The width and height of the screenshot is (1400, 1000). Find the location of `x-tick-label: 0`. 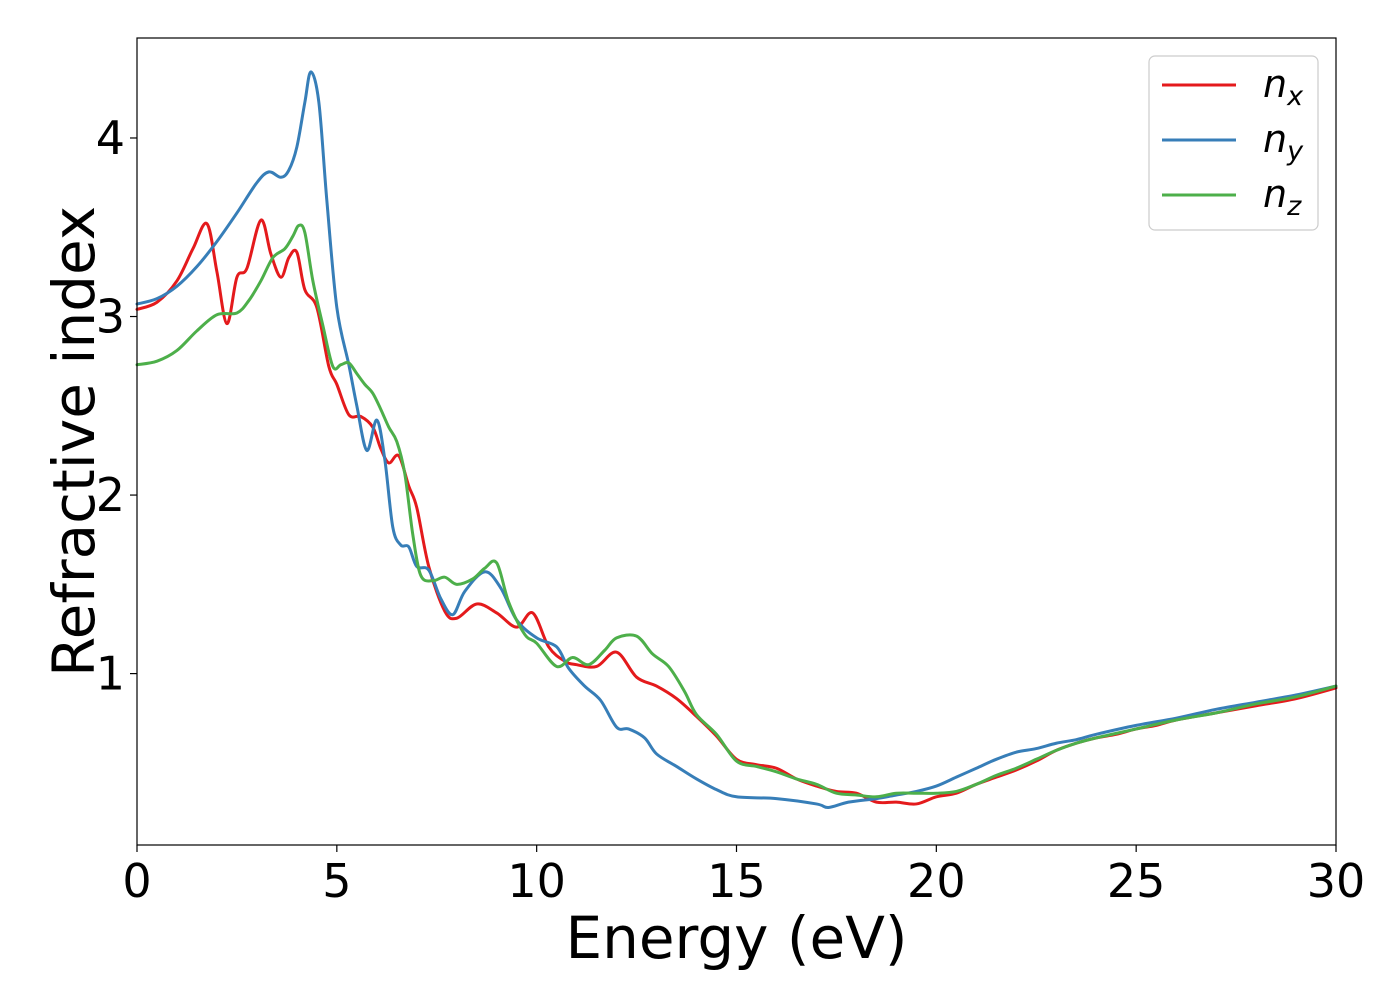

x-tick-label: 0 is located at coordinates (136, 881).